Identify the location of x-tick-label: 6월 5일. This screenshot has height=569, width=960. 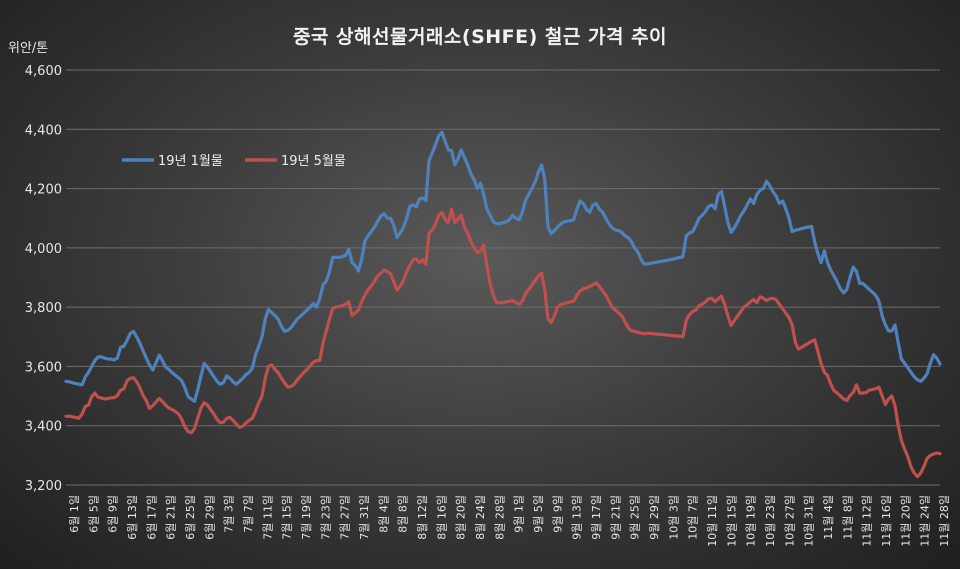
(93, 514).